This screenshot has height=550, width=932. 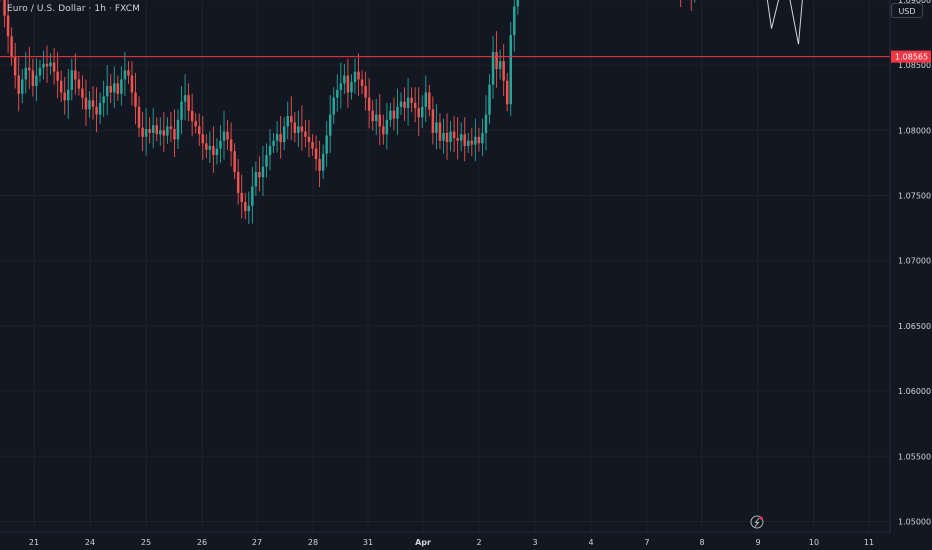 What do you see at coordinates (313, 542) in the screenshot?
I see `time-tick-label: 28` at bounding box center [313, 542].